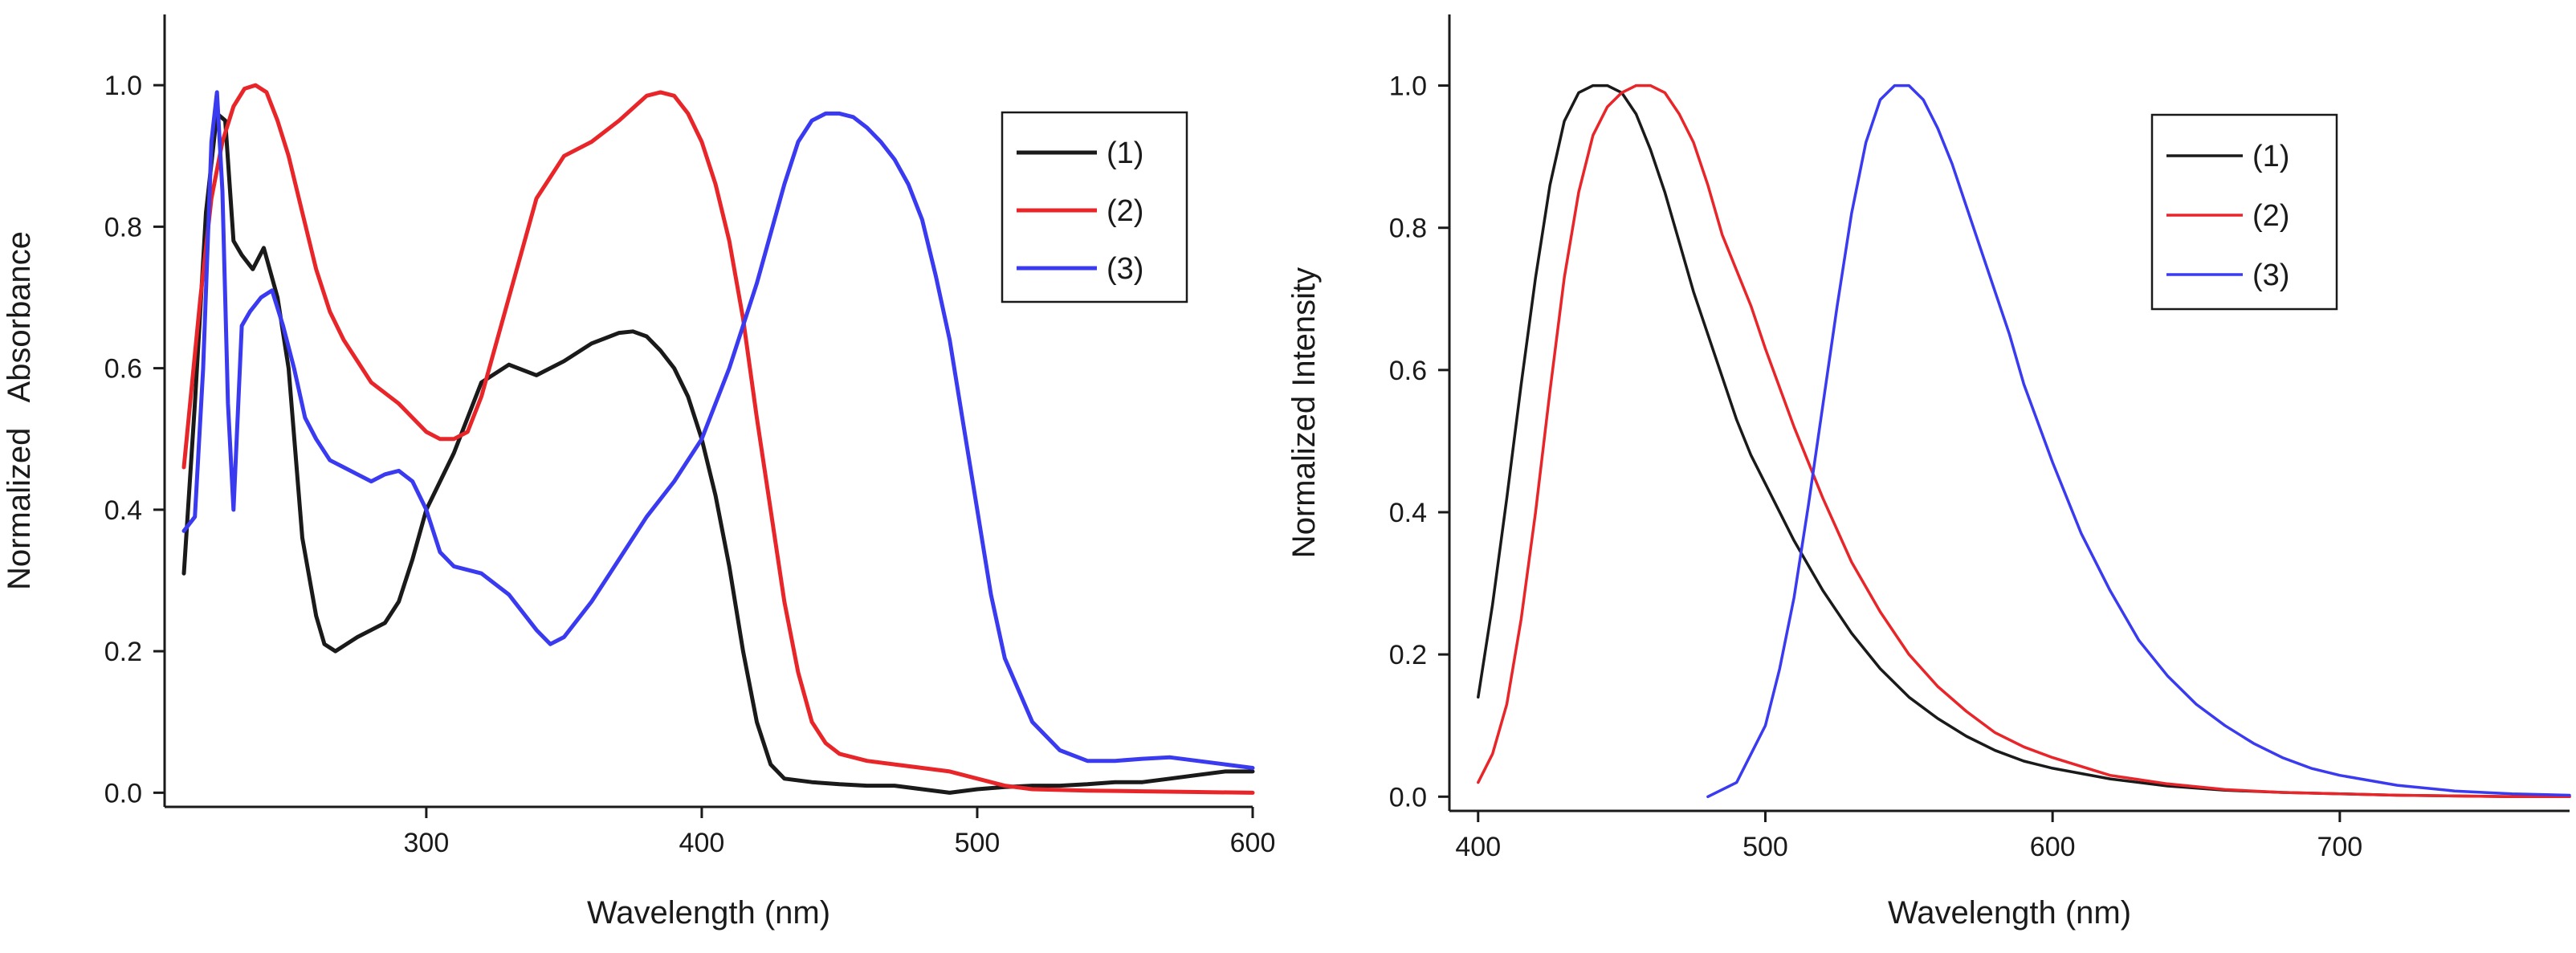 The width and height of the screenshot is (2576, 953). I want to click on emission-x-axis-title: Wavelength (nm), so click(2009, 913).